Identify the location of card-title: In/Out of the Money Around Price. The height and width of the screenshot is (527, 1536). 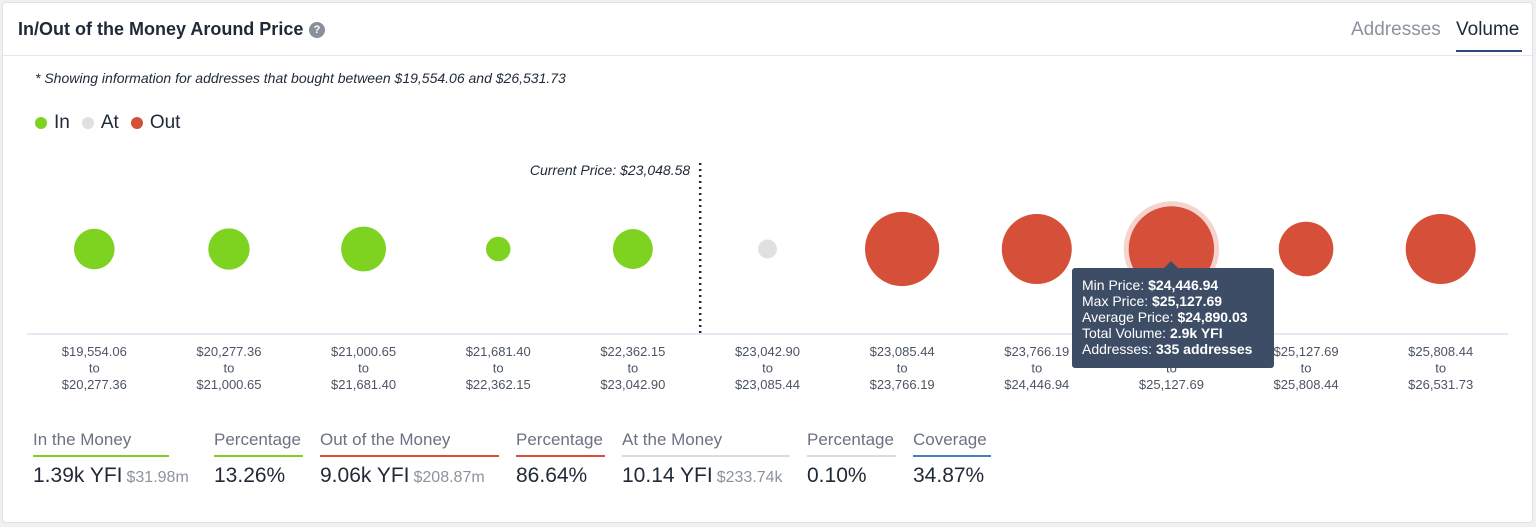
(161, 29).